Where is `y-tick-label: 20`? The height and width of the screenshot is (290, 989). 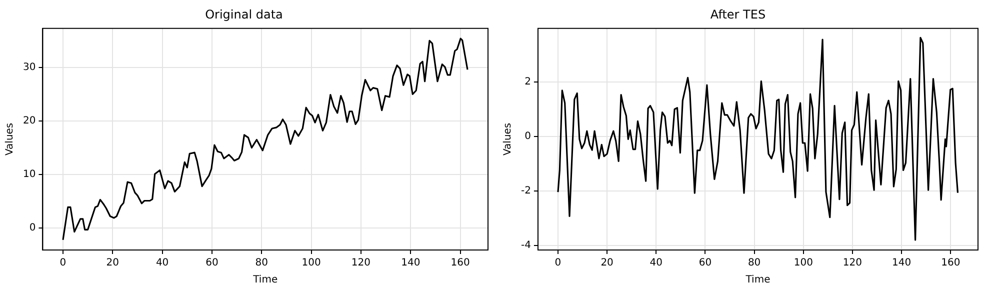
y-tick-label: 20 is located at coordinates (29, 121).